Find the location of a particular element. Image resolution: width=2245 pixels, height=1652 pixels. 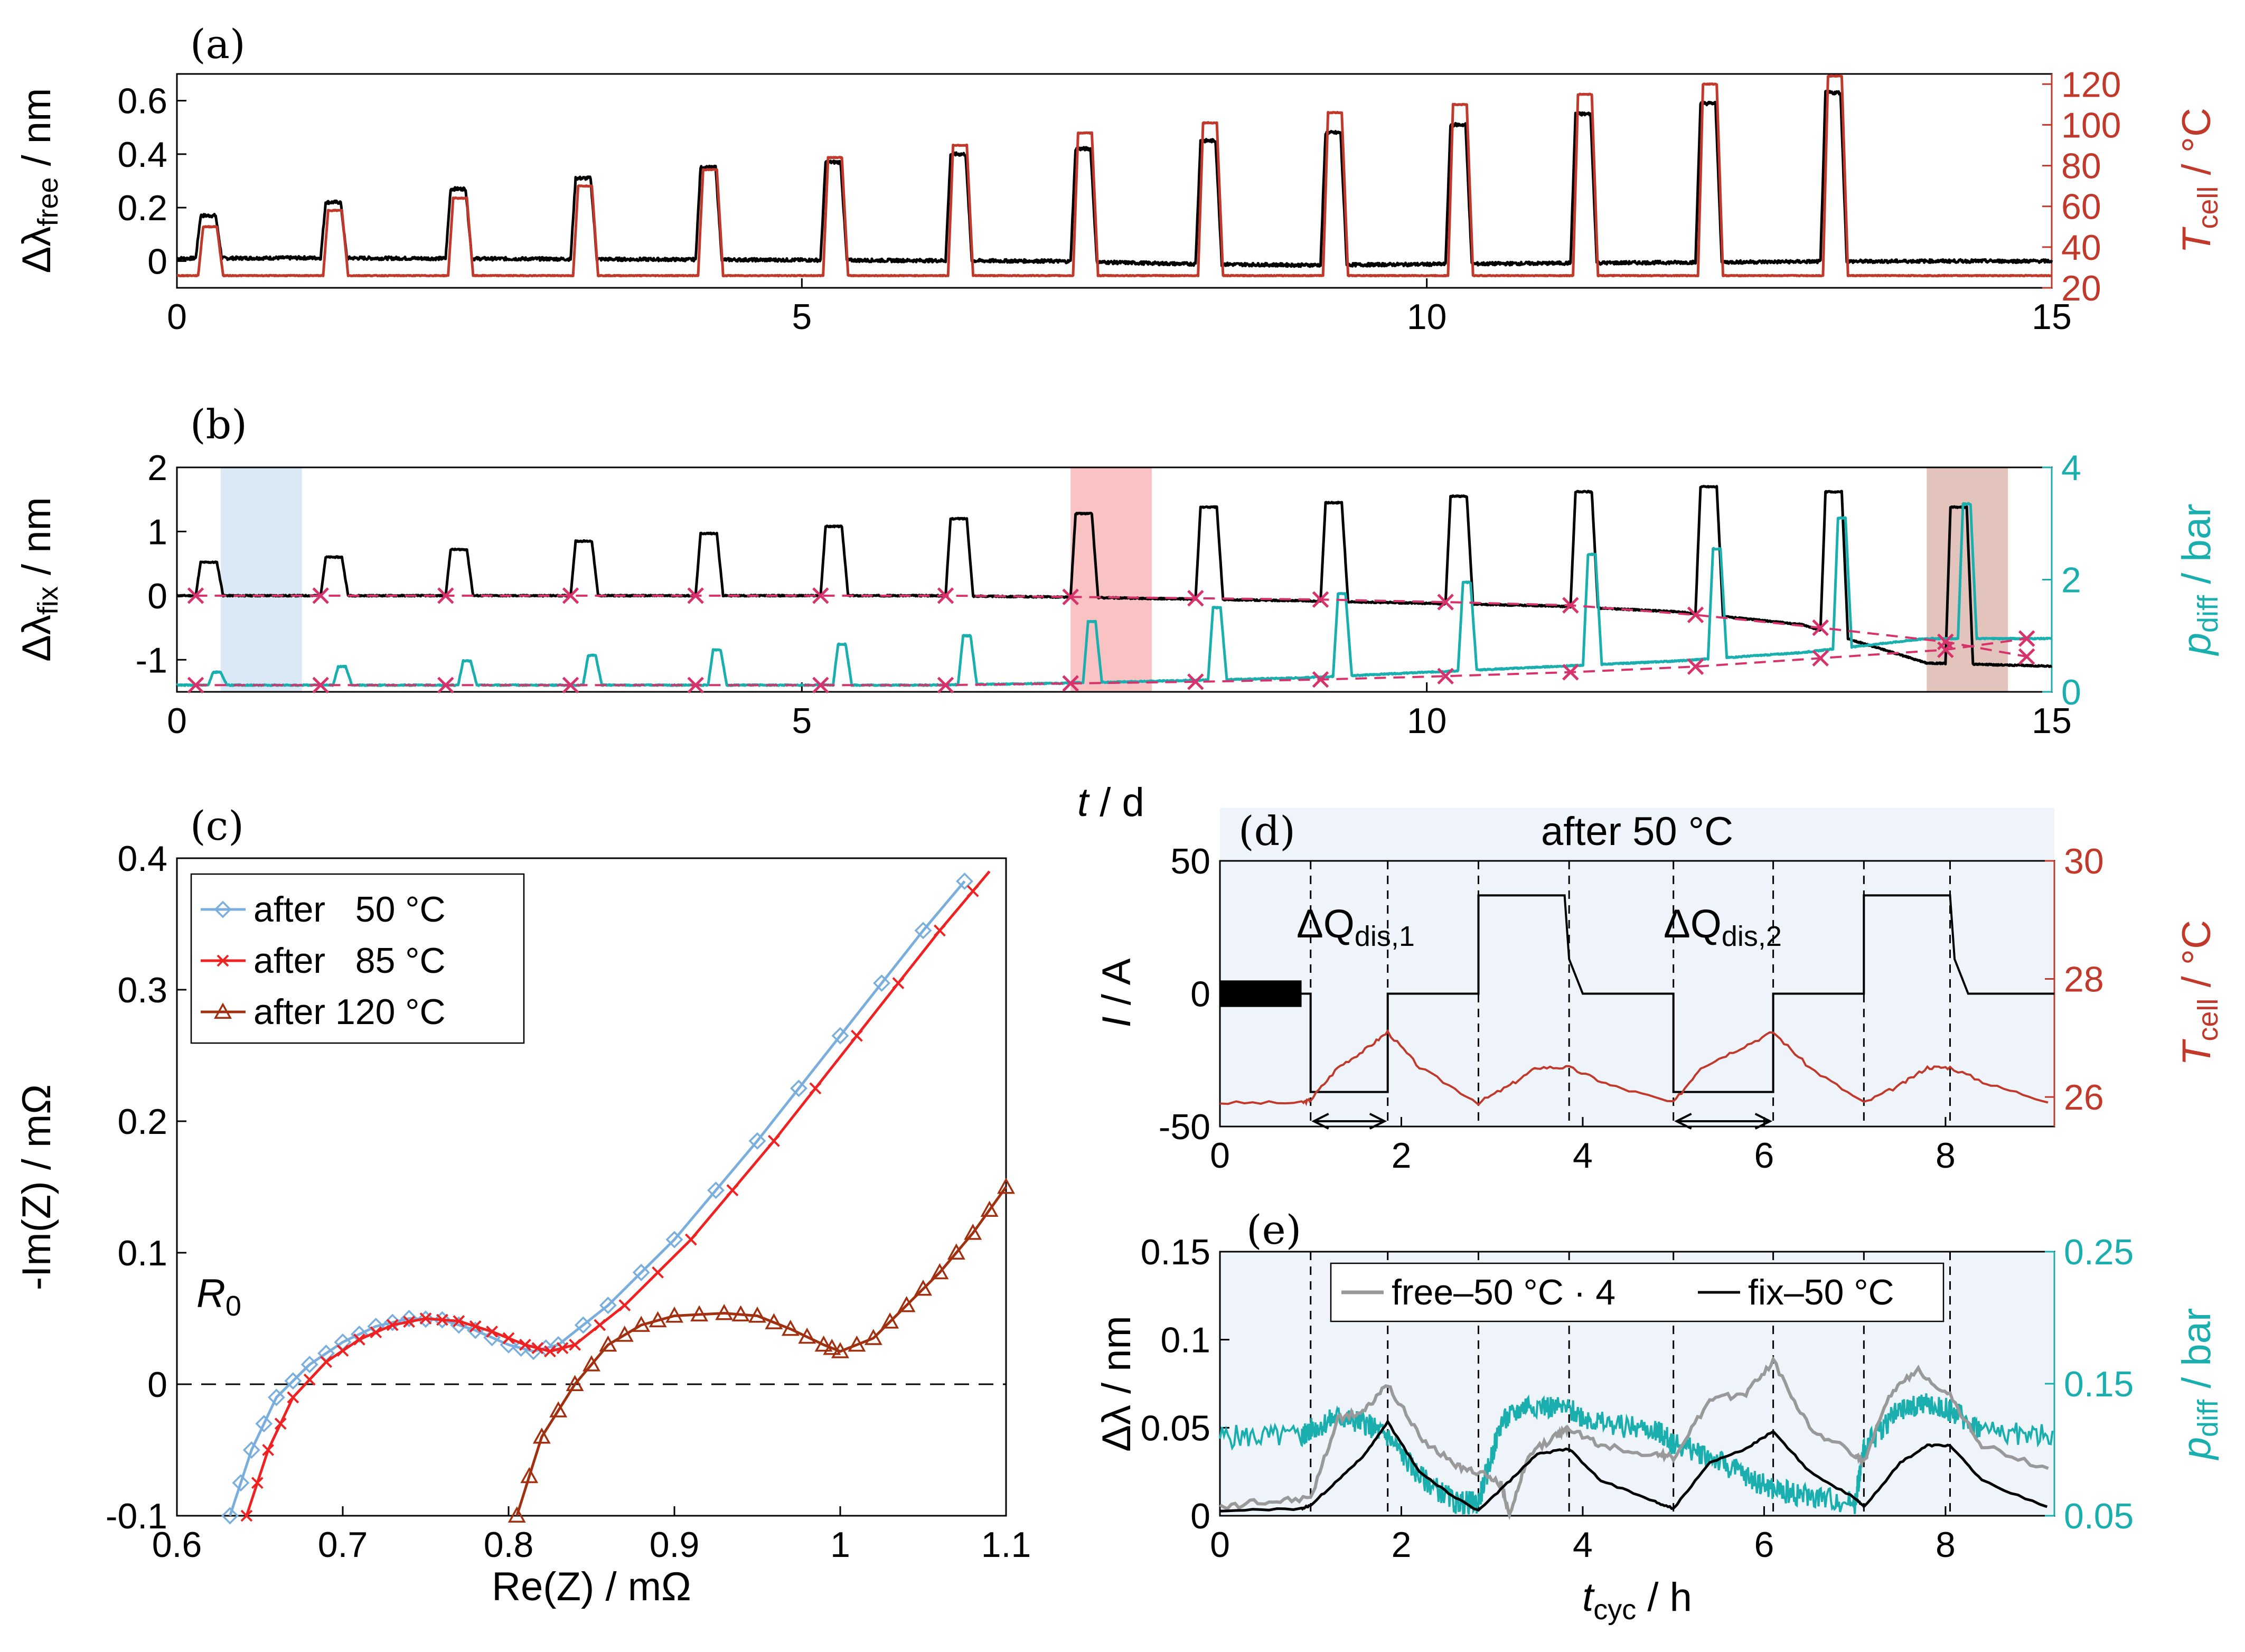

panel-a-frame is located at coordinates (1114, 181).